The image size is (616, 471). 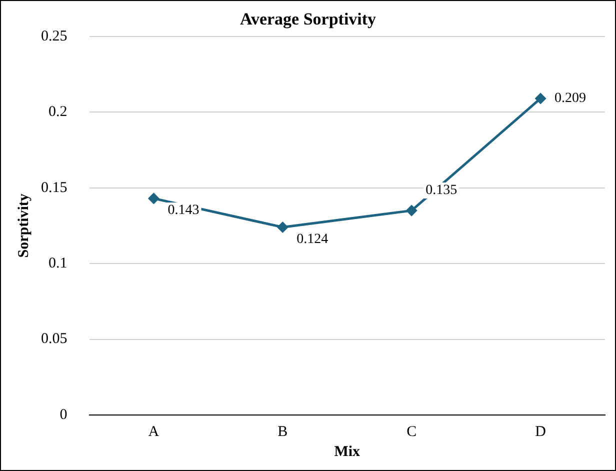 I want to click on chart-title: Average Sorptivity, so click(x=308, y=19).